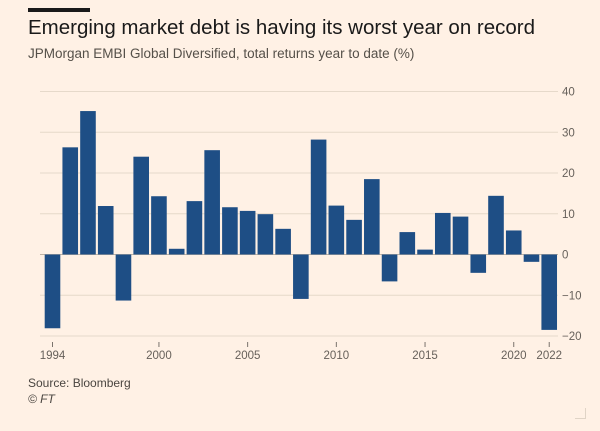  Describe the element at coordinates (41, 399) in the screenshot. I see `ft-credit: © FT` at that location.